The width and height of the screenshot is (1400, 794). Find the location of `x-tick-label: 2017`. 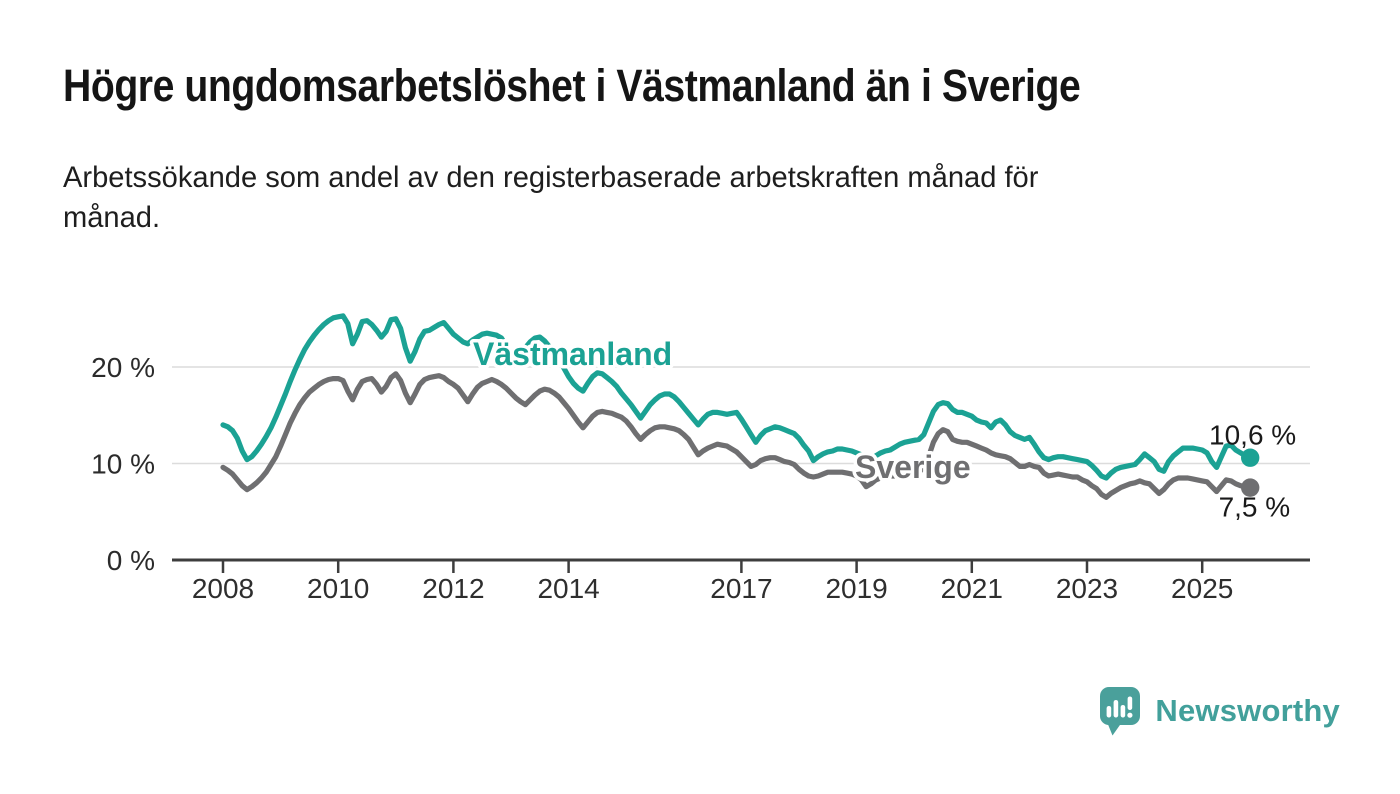

x-tick-label: 2017 is located at coordinates (741, 588).